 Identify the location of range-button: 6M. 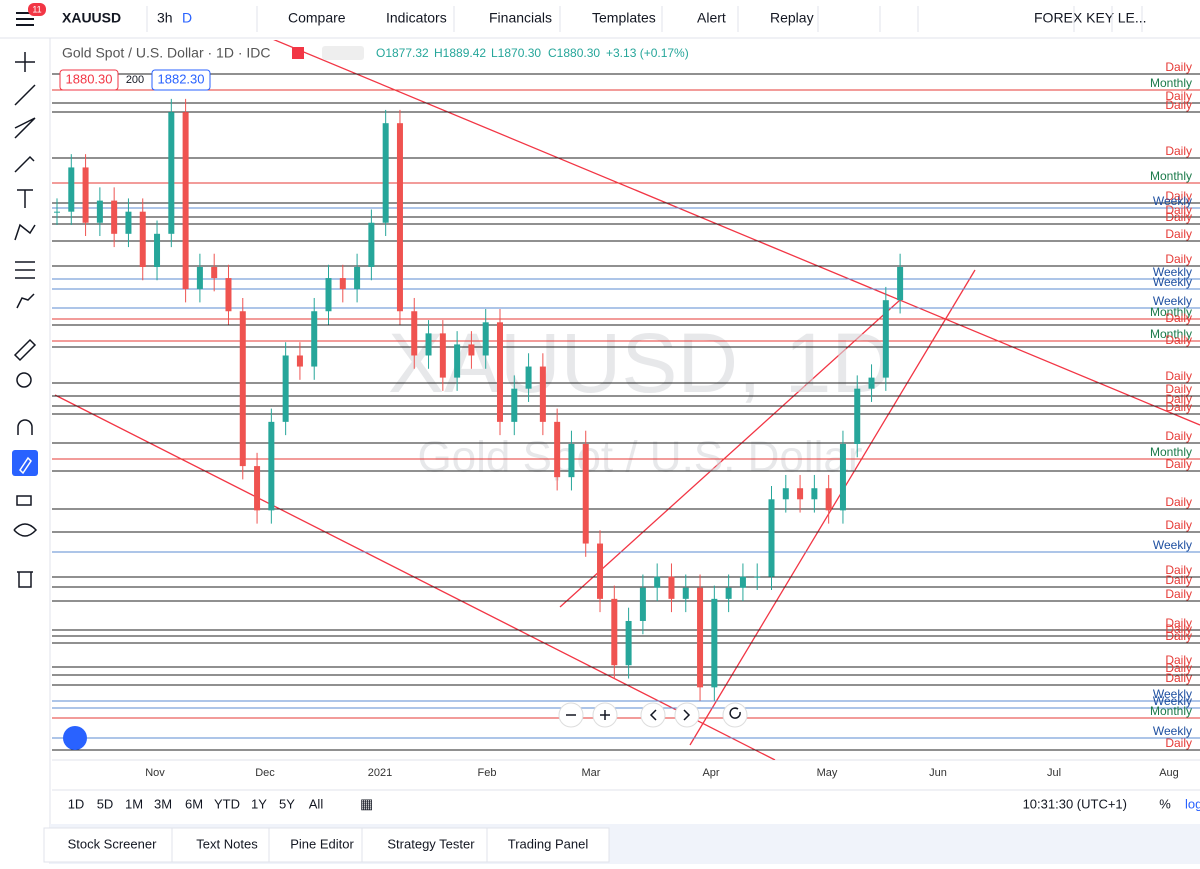
(194, 803).